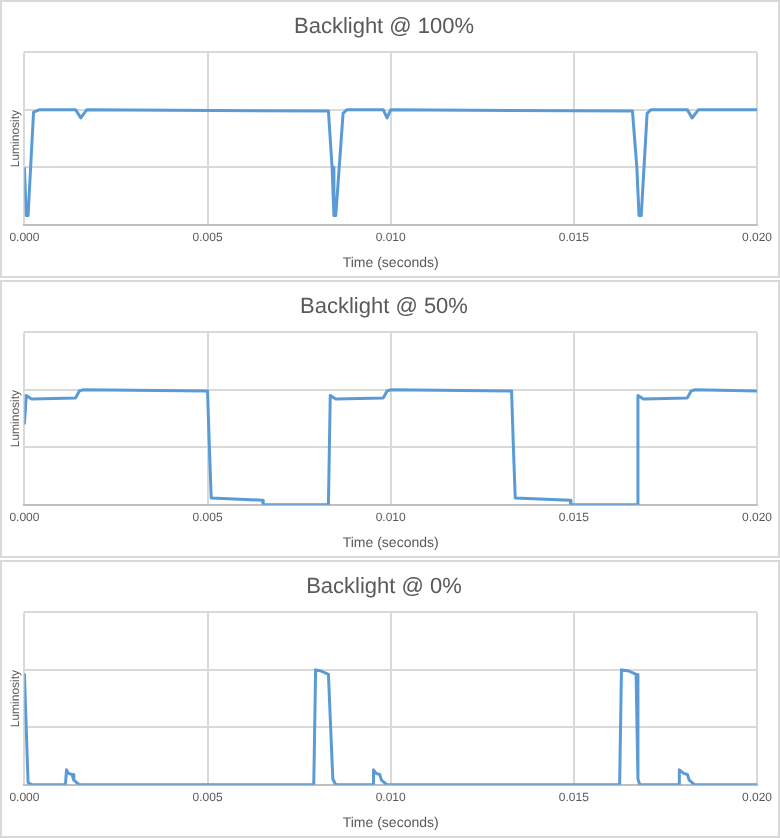  I want to click on chart-title: Backlight @ 0%, so click(384, 587).